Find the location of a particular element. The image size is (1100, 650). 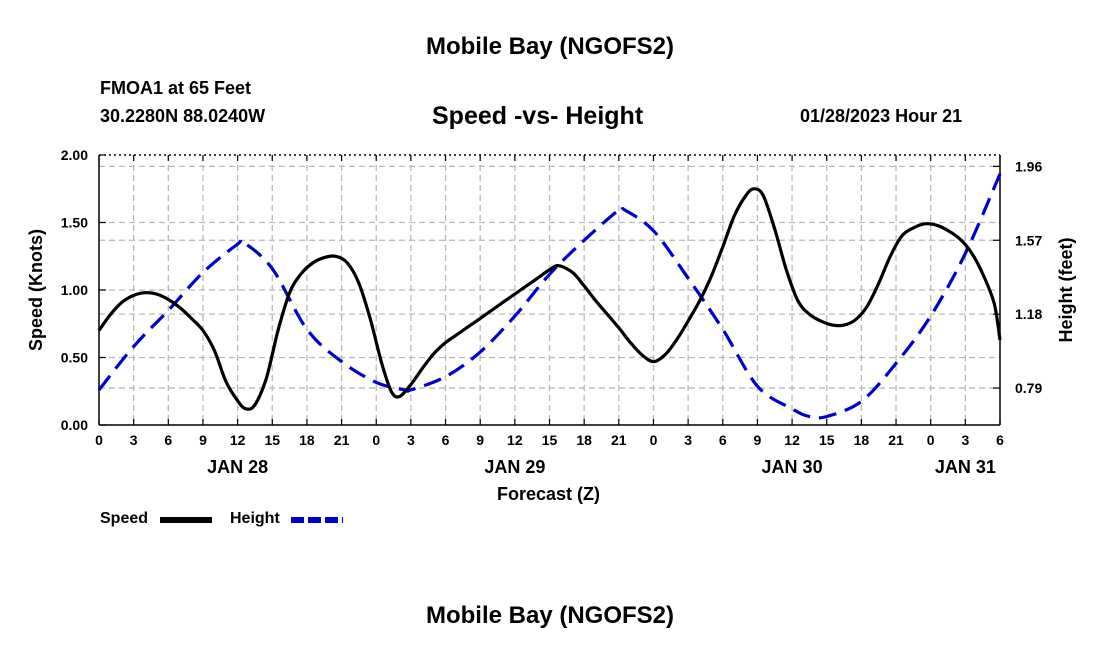

y2-tick-label: 1.57 is located at coordinates (1028, 240).